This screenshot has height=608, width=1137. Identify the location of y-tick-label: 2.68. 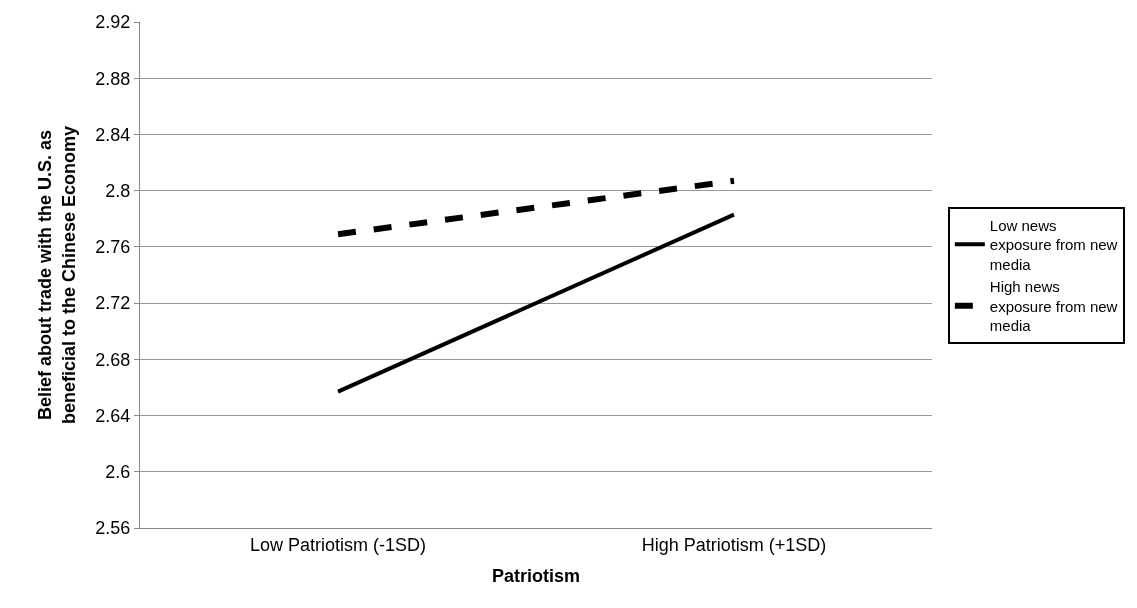
(113, 359).